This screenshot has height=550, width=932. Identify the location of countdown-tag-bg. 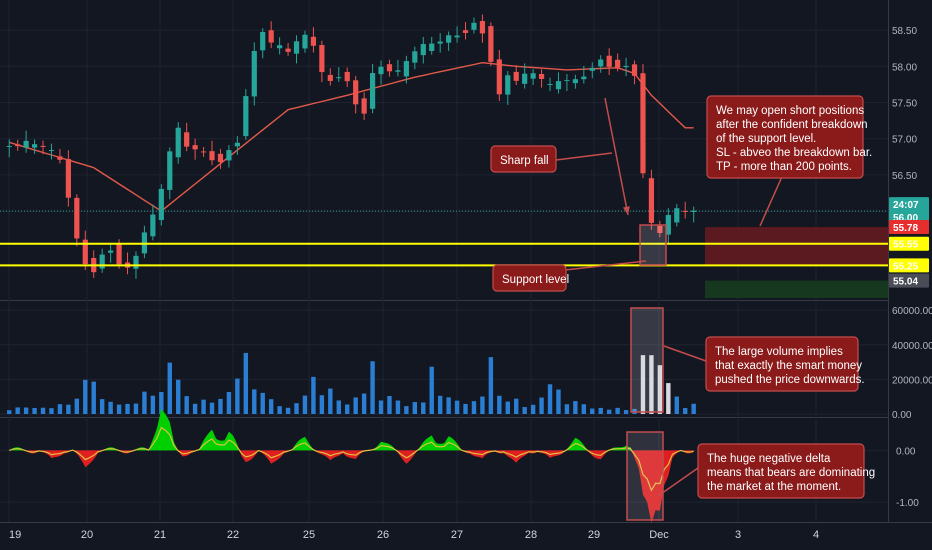
(909, 204).